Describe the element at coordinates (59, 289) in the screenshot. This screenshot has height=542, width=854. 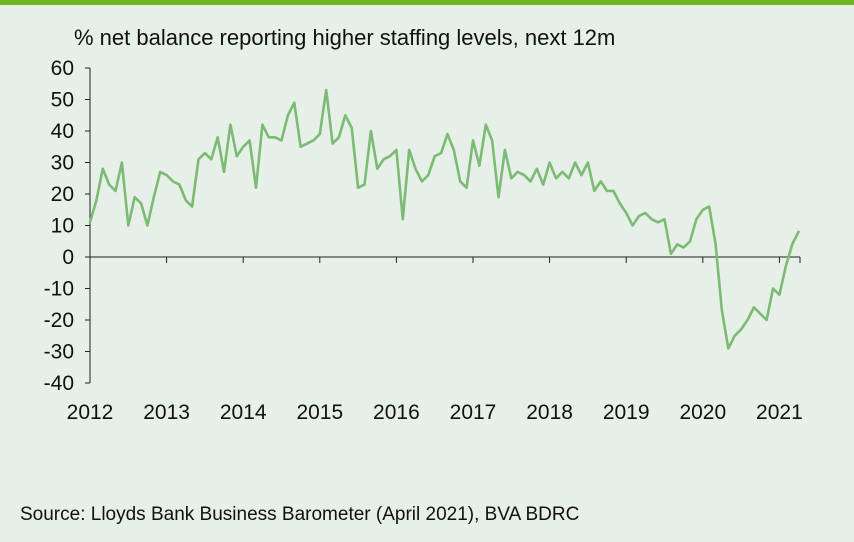
I see `y-tick-label: -10` at that location.